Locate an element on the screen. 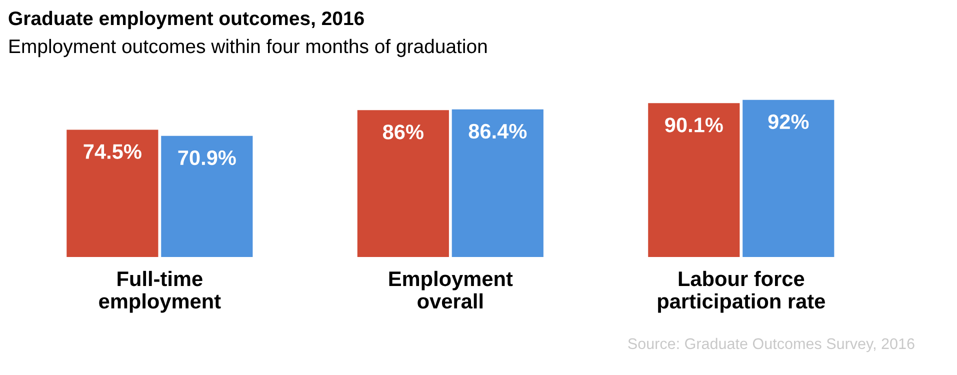  data-label: 70.9% is located at coordinates (207, 158).